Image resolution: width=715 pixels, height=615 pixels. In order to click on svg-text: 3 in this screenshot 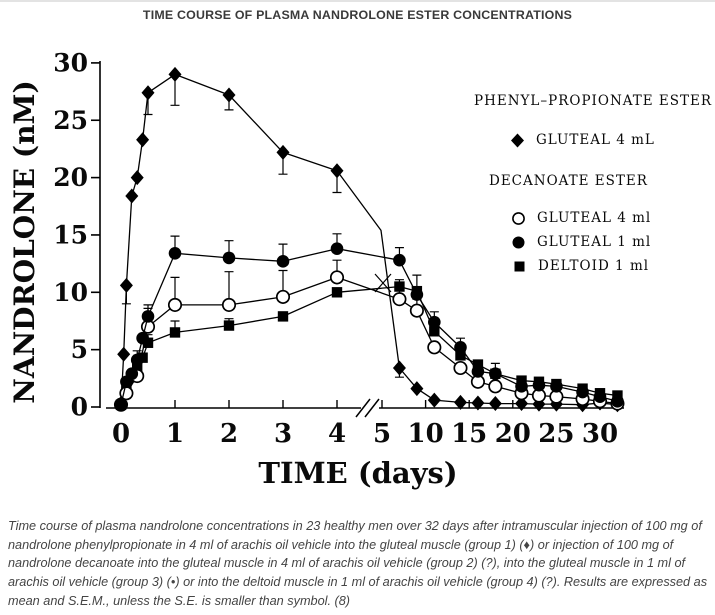, I will do `click(283, 434)`.